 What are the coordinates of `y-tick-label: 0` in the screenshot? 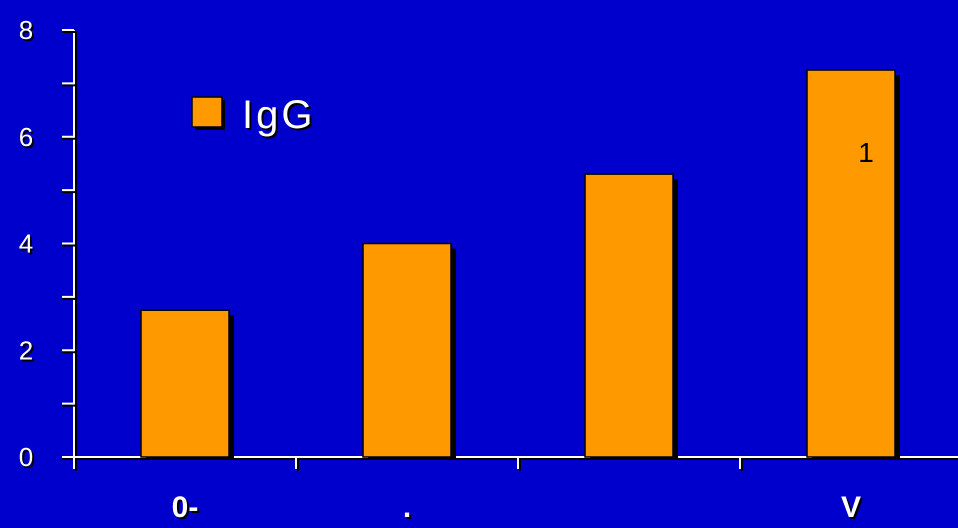 It's located at (26, 457).